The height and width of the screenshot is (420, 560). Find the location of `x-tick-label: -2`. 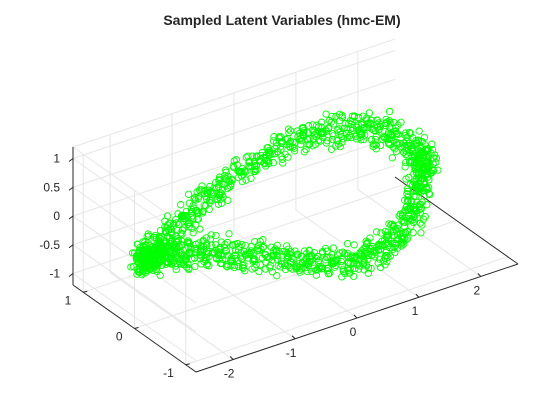

x-tick-label: -2 is located at coordinates (229, 374).